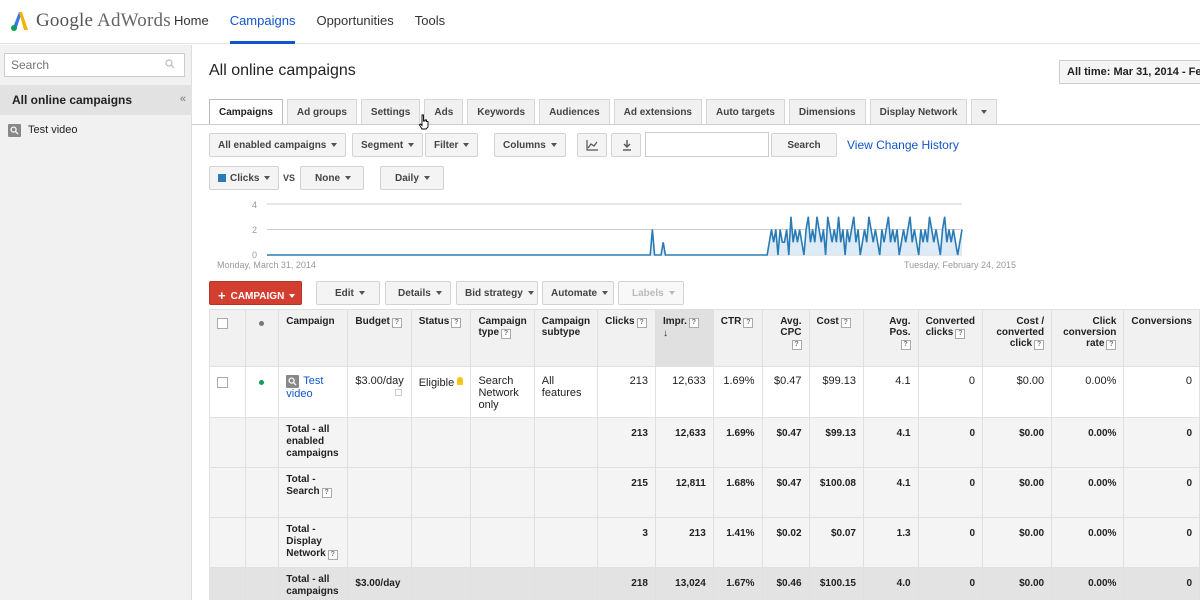 This screenshot has width=1200, height=600. What do you see at coordinates (707, 144) in the screenshot?
I see `table-search-input` at bounding box center [707, 144].